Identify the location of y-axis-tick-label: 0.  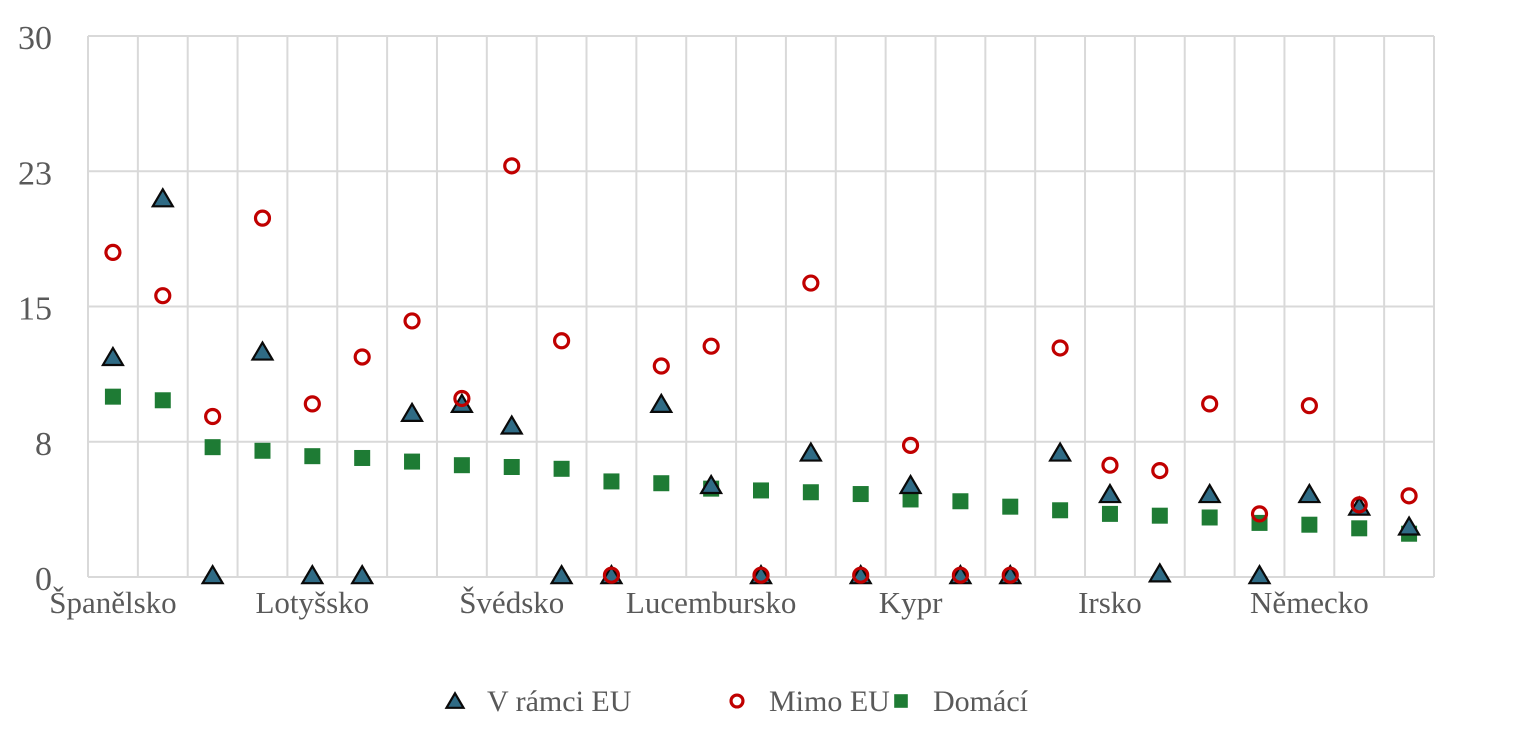
(43, 579).